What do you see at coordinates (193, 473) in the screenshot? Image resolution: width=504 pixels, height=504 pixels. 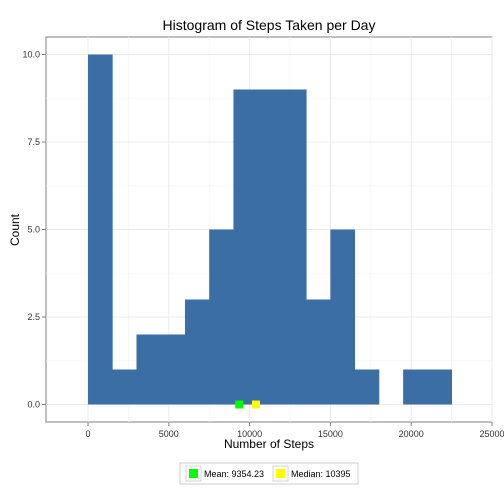 I see `legend-swatch-mean` at bounding box center [193, 473].